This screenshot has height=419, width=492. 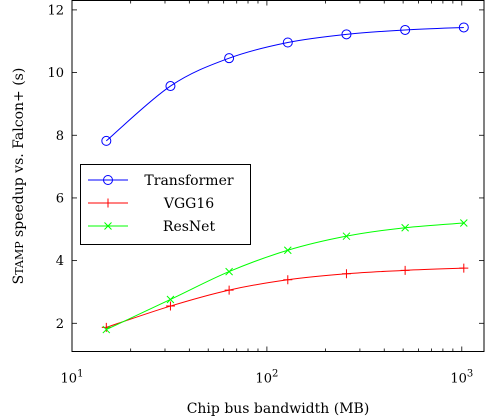 I want to click on legend: Transformer VGG16 ResNet, so click(x=165, y=204).